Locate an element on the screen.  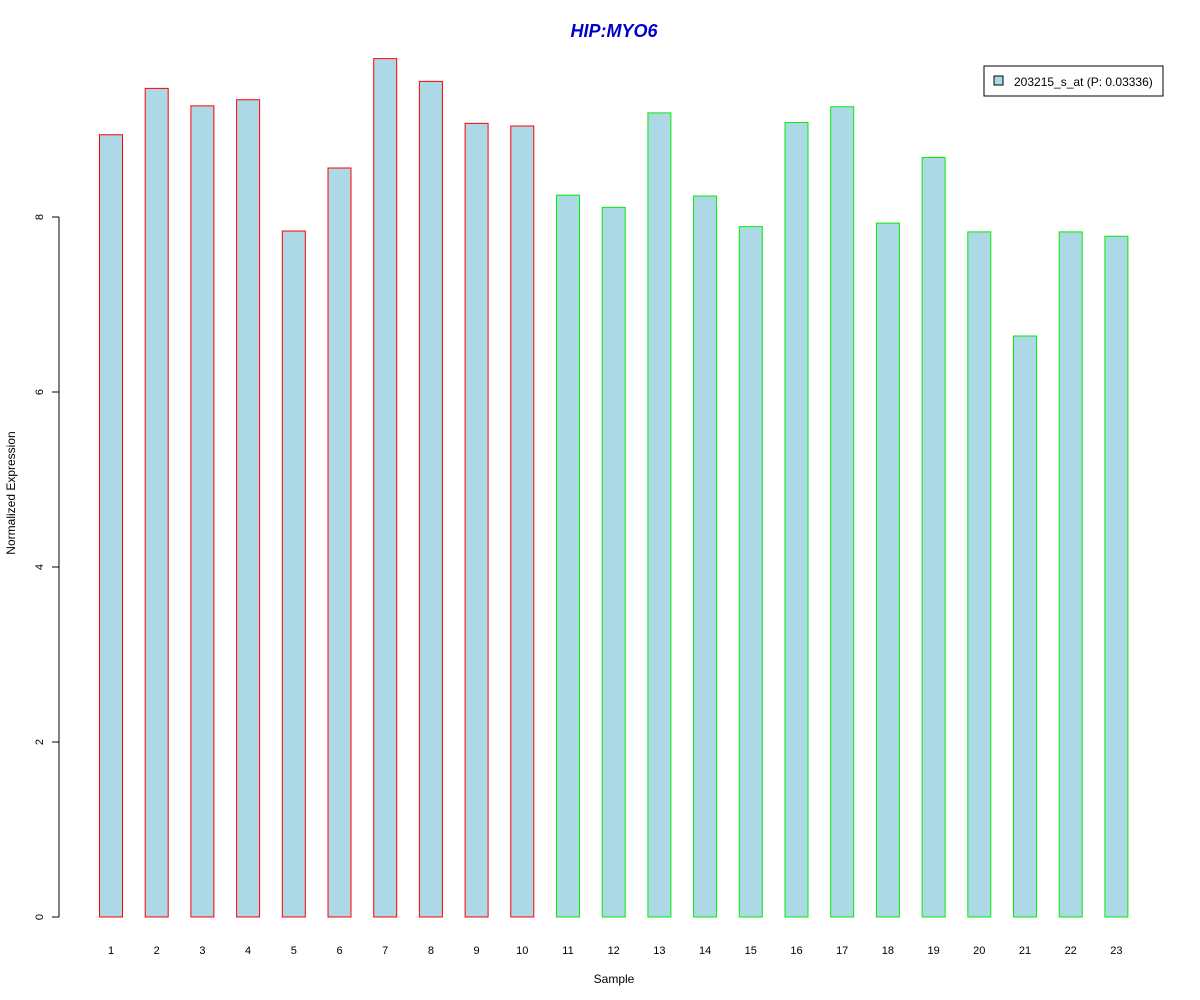
x-tick-label: 2 is located at coordinates (157, 951).